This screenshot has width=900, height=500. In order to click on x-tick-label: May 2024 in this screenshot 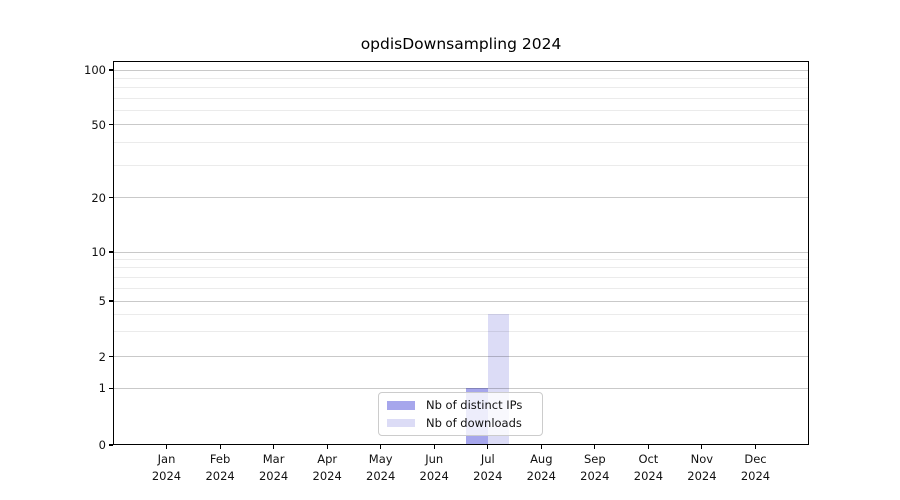, I will do `click(381, 467)`.